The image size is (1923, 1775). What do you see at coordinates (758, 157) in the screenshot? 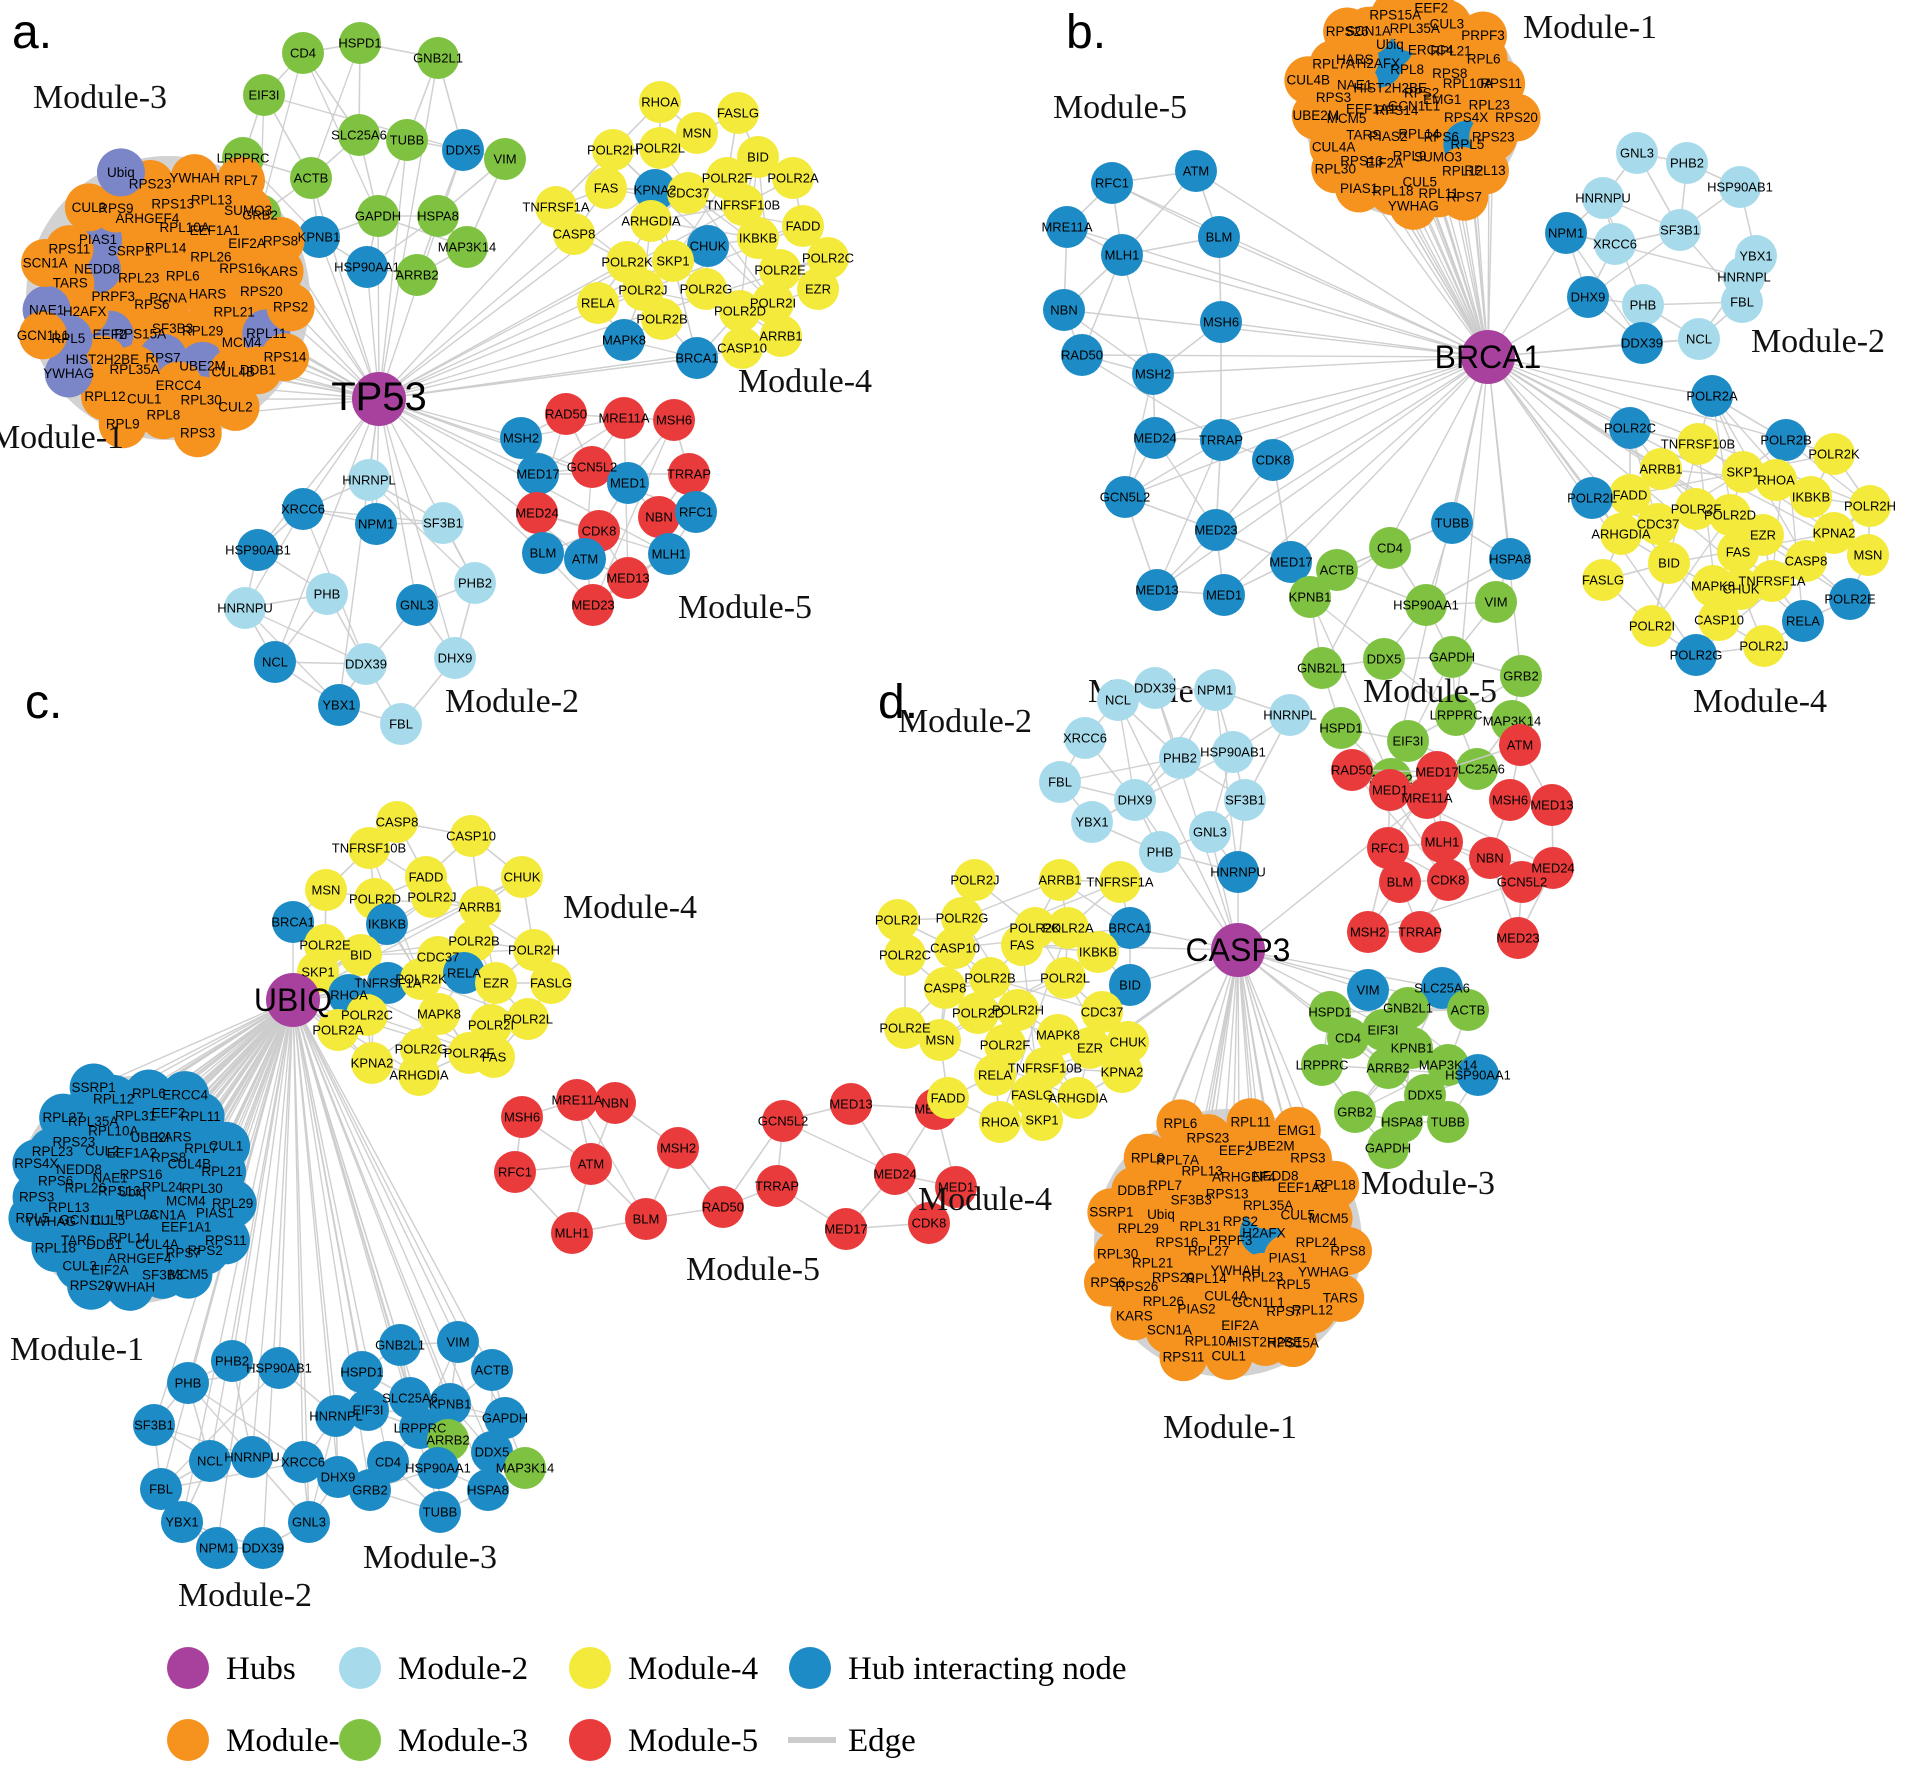
I see `node-BID` at bounding box center [758, 157].